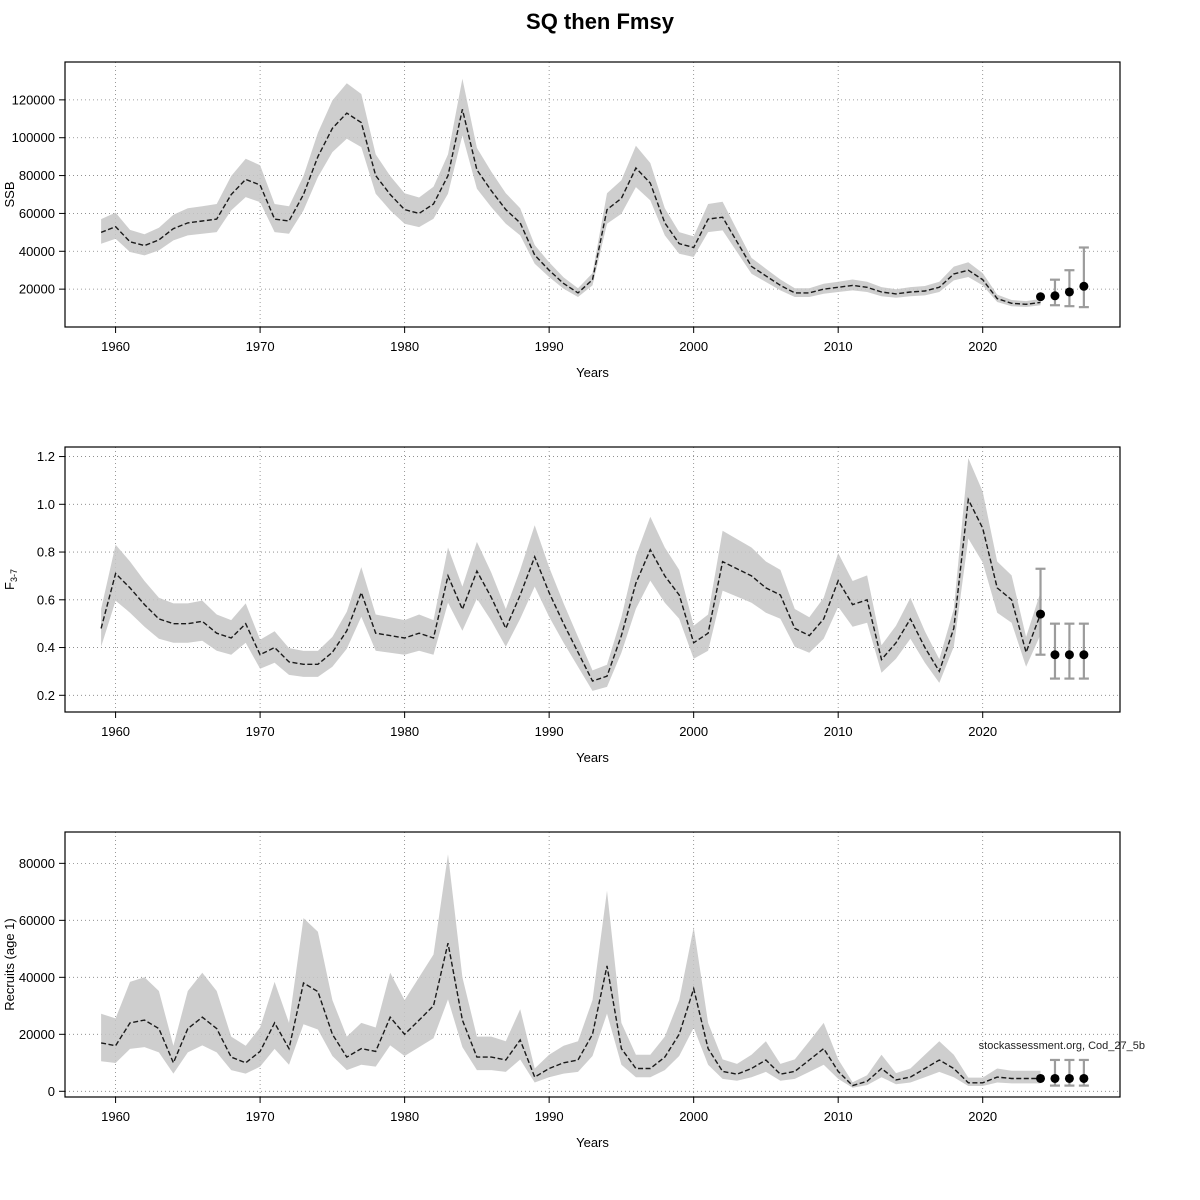  Describe the element at coordinates (33, 137) in the screenshot. I see `svg-text: 100000` at that location.